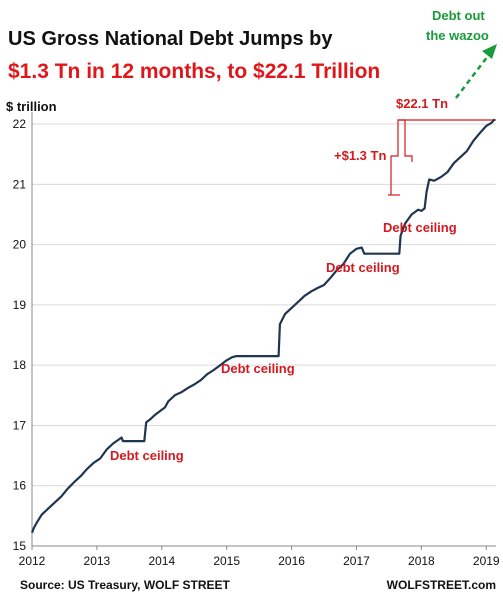 The image size is (503, 600). I want to click on jump-arrow, so click(401, 157).